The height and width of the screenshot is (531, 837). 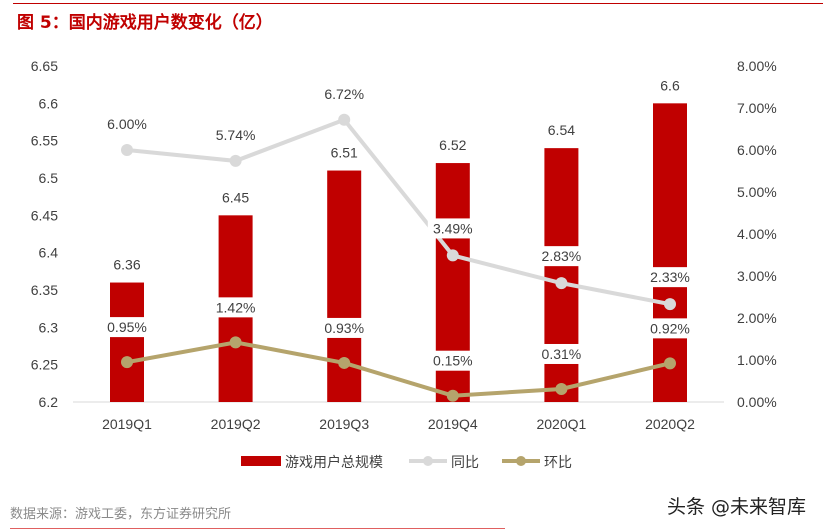 I want to click on x-tick-label: 2020Q1, so click(x=561, y=424).